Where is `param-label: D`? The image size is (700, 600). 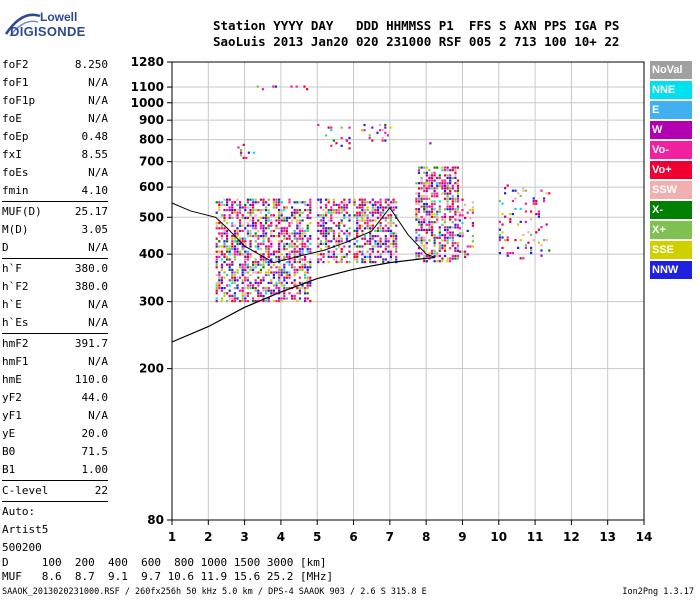 param-label: D is located at coordinates (5, 247).